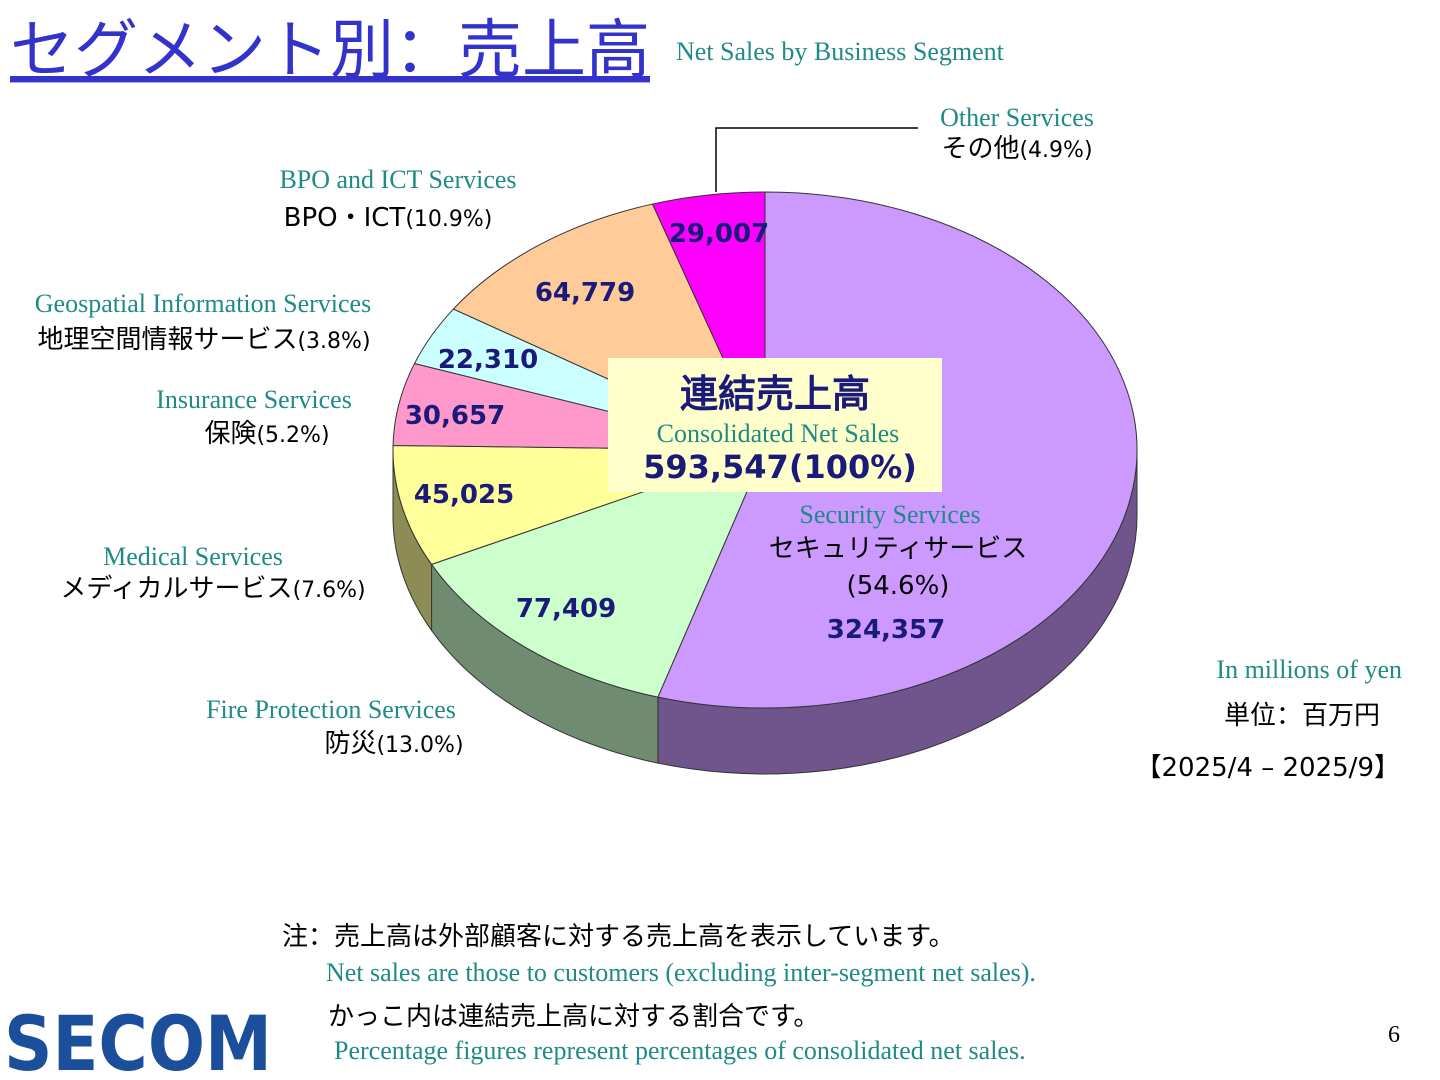 The height and width of the screenshot is (1080, 1440). Describe the element at coordinates (778, 433) in the screenshot. I see `total-label-en: Consolidated Net Sales` at that location.